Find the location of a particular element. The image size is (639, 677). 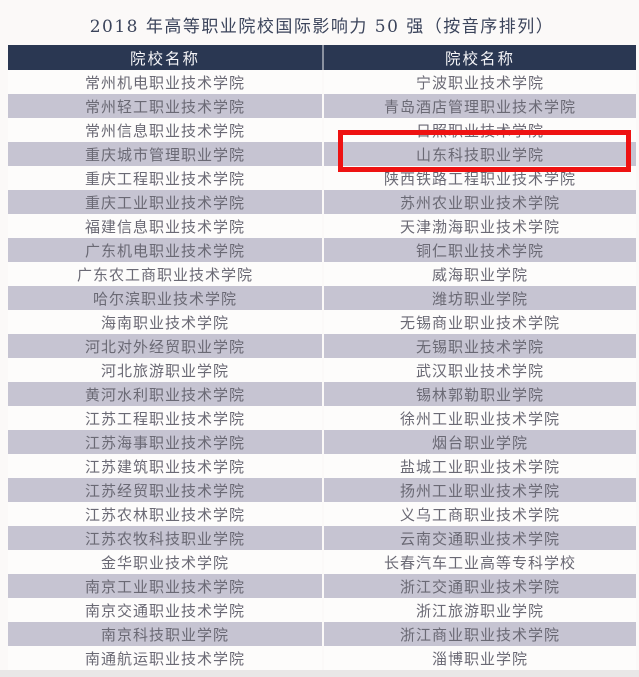

table-row: 南京交通职业技术学院 浙江旅游职业学院 is located at coordinates (322, 610).